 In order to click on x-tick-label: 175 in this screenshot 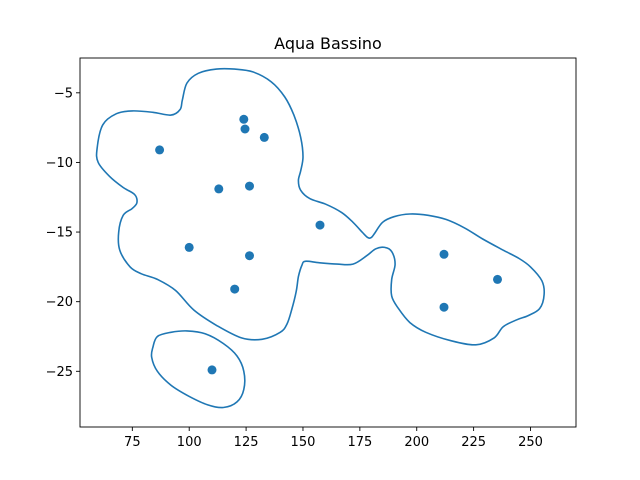, I will do `click(359, 442)`.